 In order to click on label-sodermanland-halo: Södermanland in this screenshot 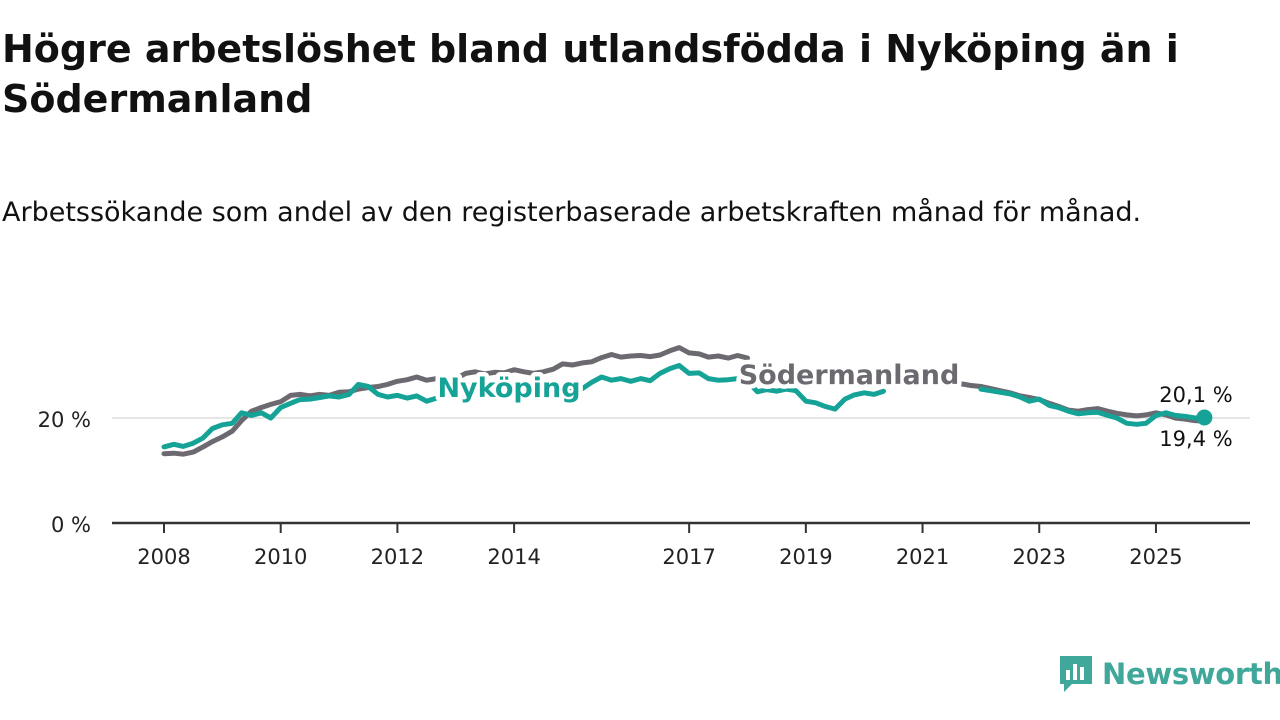, I will do `click(849, 375)`.